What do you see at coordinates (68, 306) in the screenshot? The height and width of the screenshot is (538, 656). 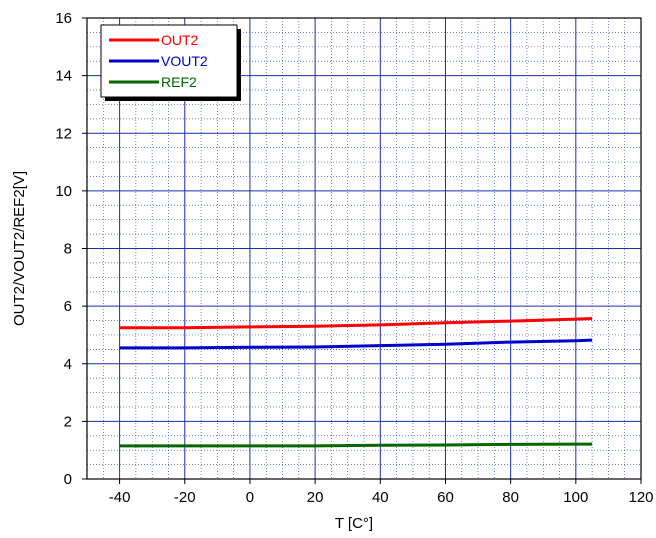 I see `y-tick-label: 6` at bounding box center [68, 306].